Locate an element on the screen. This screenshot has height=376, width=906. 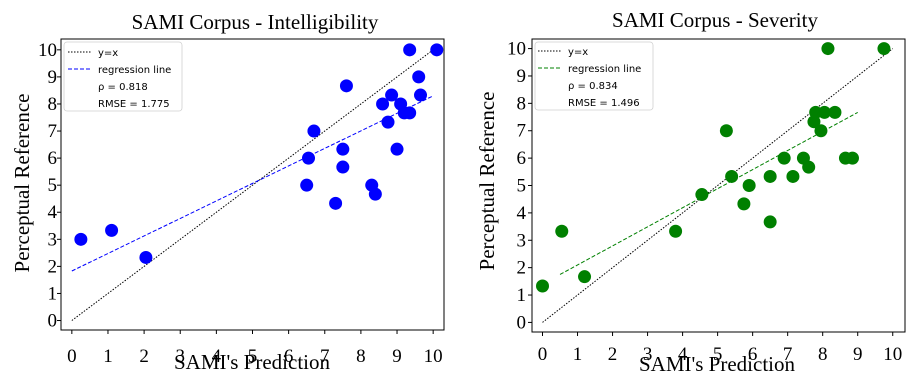
y-tick-label: 4 is located at coordinates (522, 213).